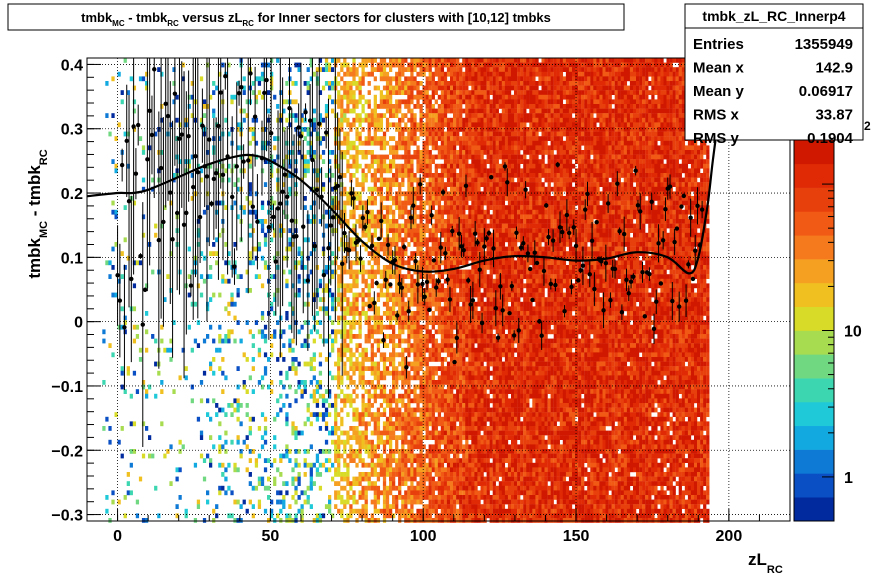 The width and height of the screenshot is (878, 583). I want to click on stats-value: 0.06917, so click(826, 91).